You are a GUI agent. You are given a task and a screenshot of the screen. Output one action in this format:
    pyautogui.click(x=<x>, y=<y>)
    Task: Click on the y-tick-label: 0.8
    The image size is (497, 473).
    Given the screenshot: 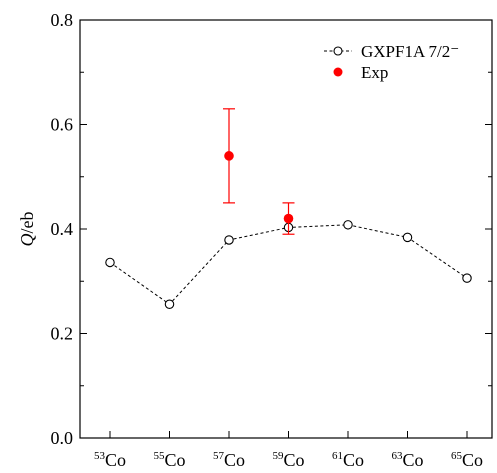 What is the action you would take?
    pyautogui.click(x=62, y=20)
    